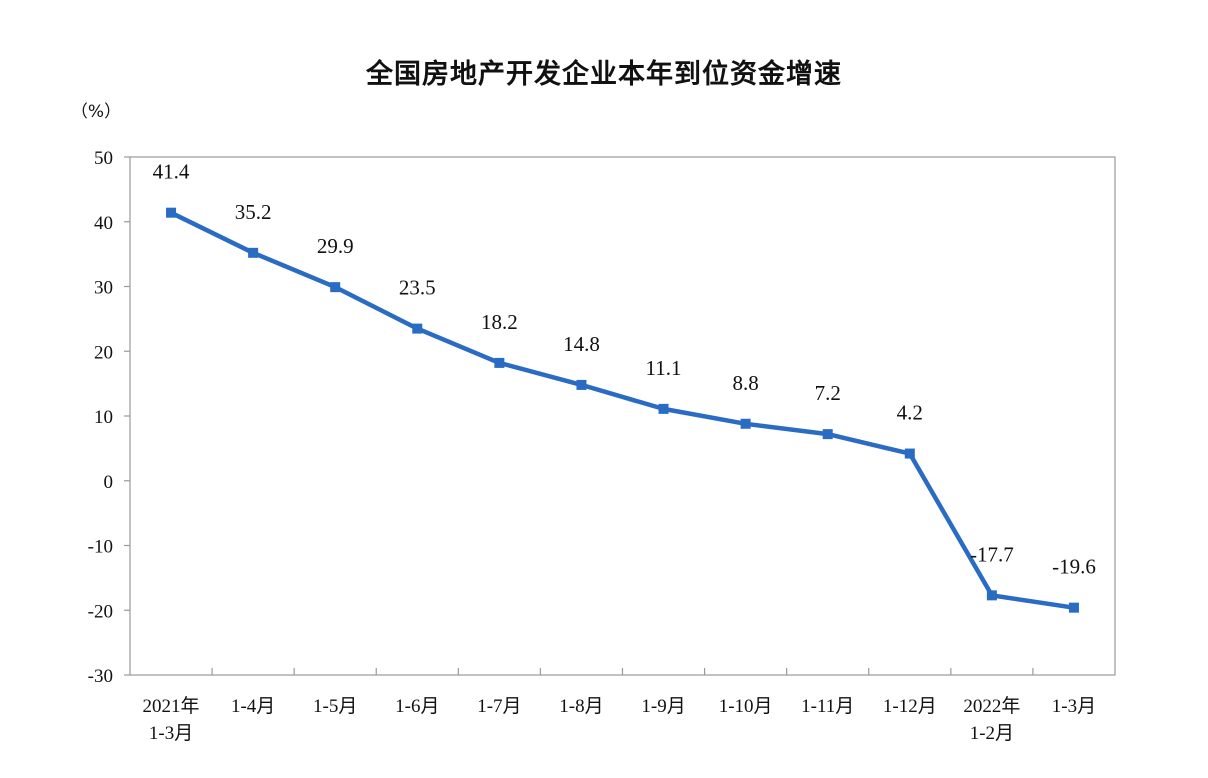  What do you see at coordinates (663, 706) in the screenshot?
I see `x-tick-label: 1-9月` at bounding box center [663, 706].